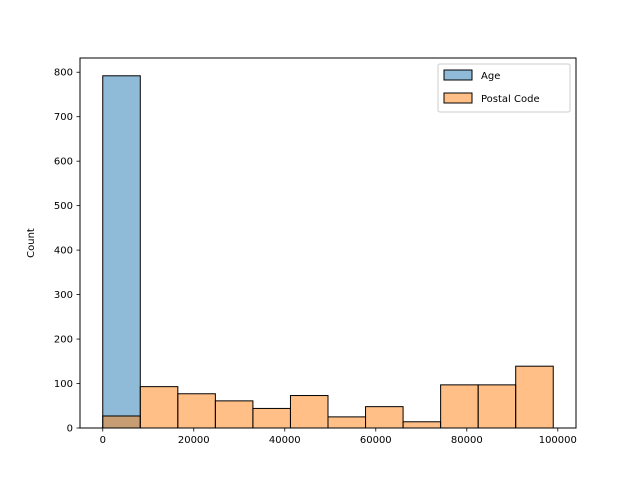  I want to click on y-tick-label: 600, so click(63, 162).